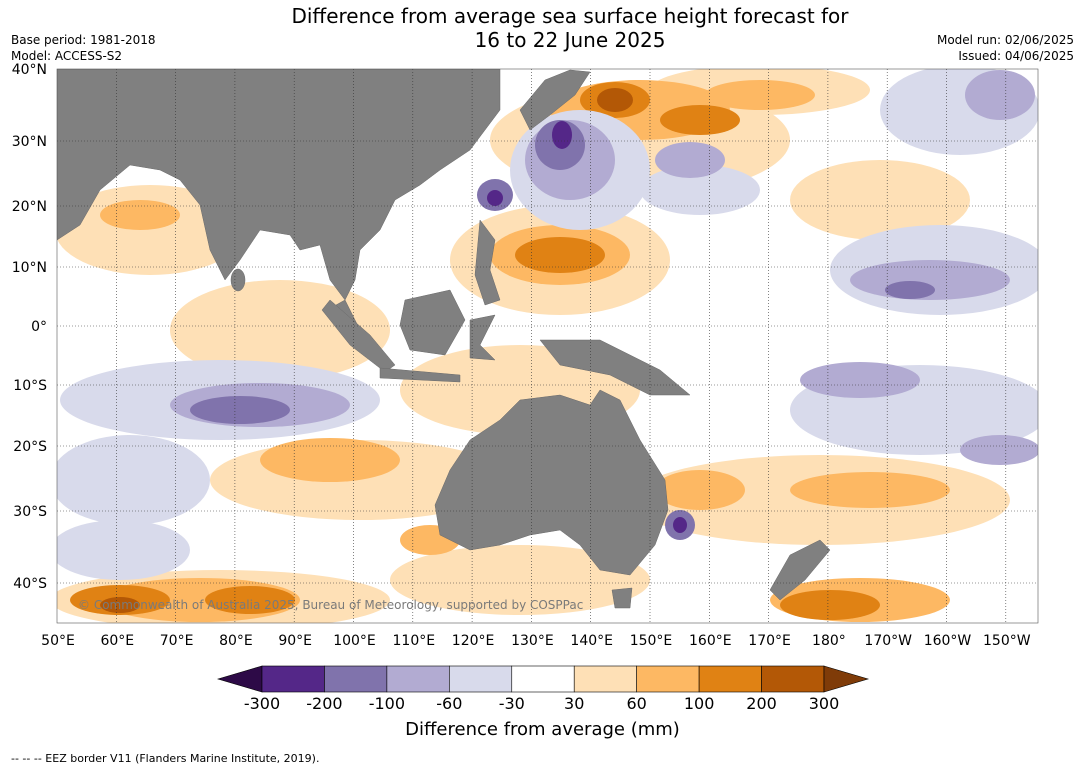 This screenshot has height=770, width=1085. What do you see at coordinates (948, 641) in the screenshot?
I see `lon-label: 160°W` at bounding box center [948, 641].